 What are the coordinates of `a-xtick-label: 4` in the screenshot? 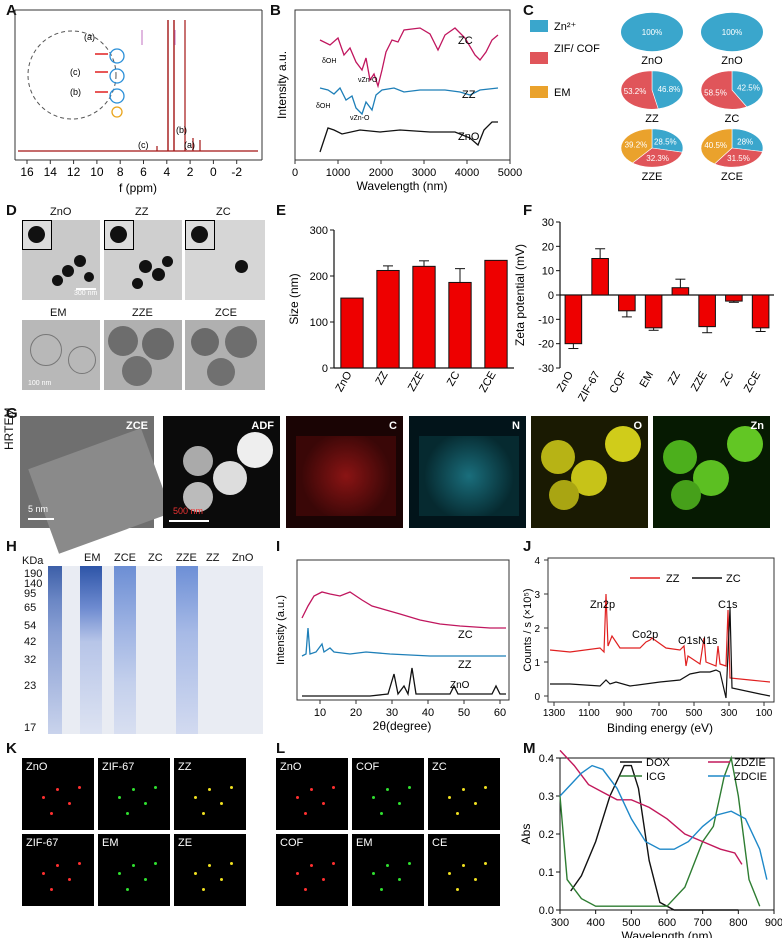 It's located at (166, 172).